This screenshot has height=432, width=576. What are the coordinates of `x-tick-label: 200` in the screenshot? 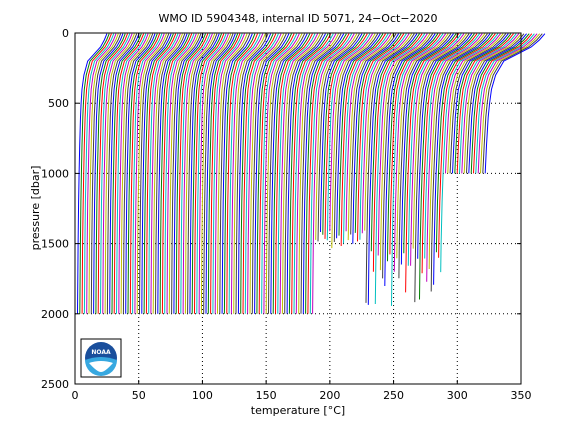 It's located at (329, 395).